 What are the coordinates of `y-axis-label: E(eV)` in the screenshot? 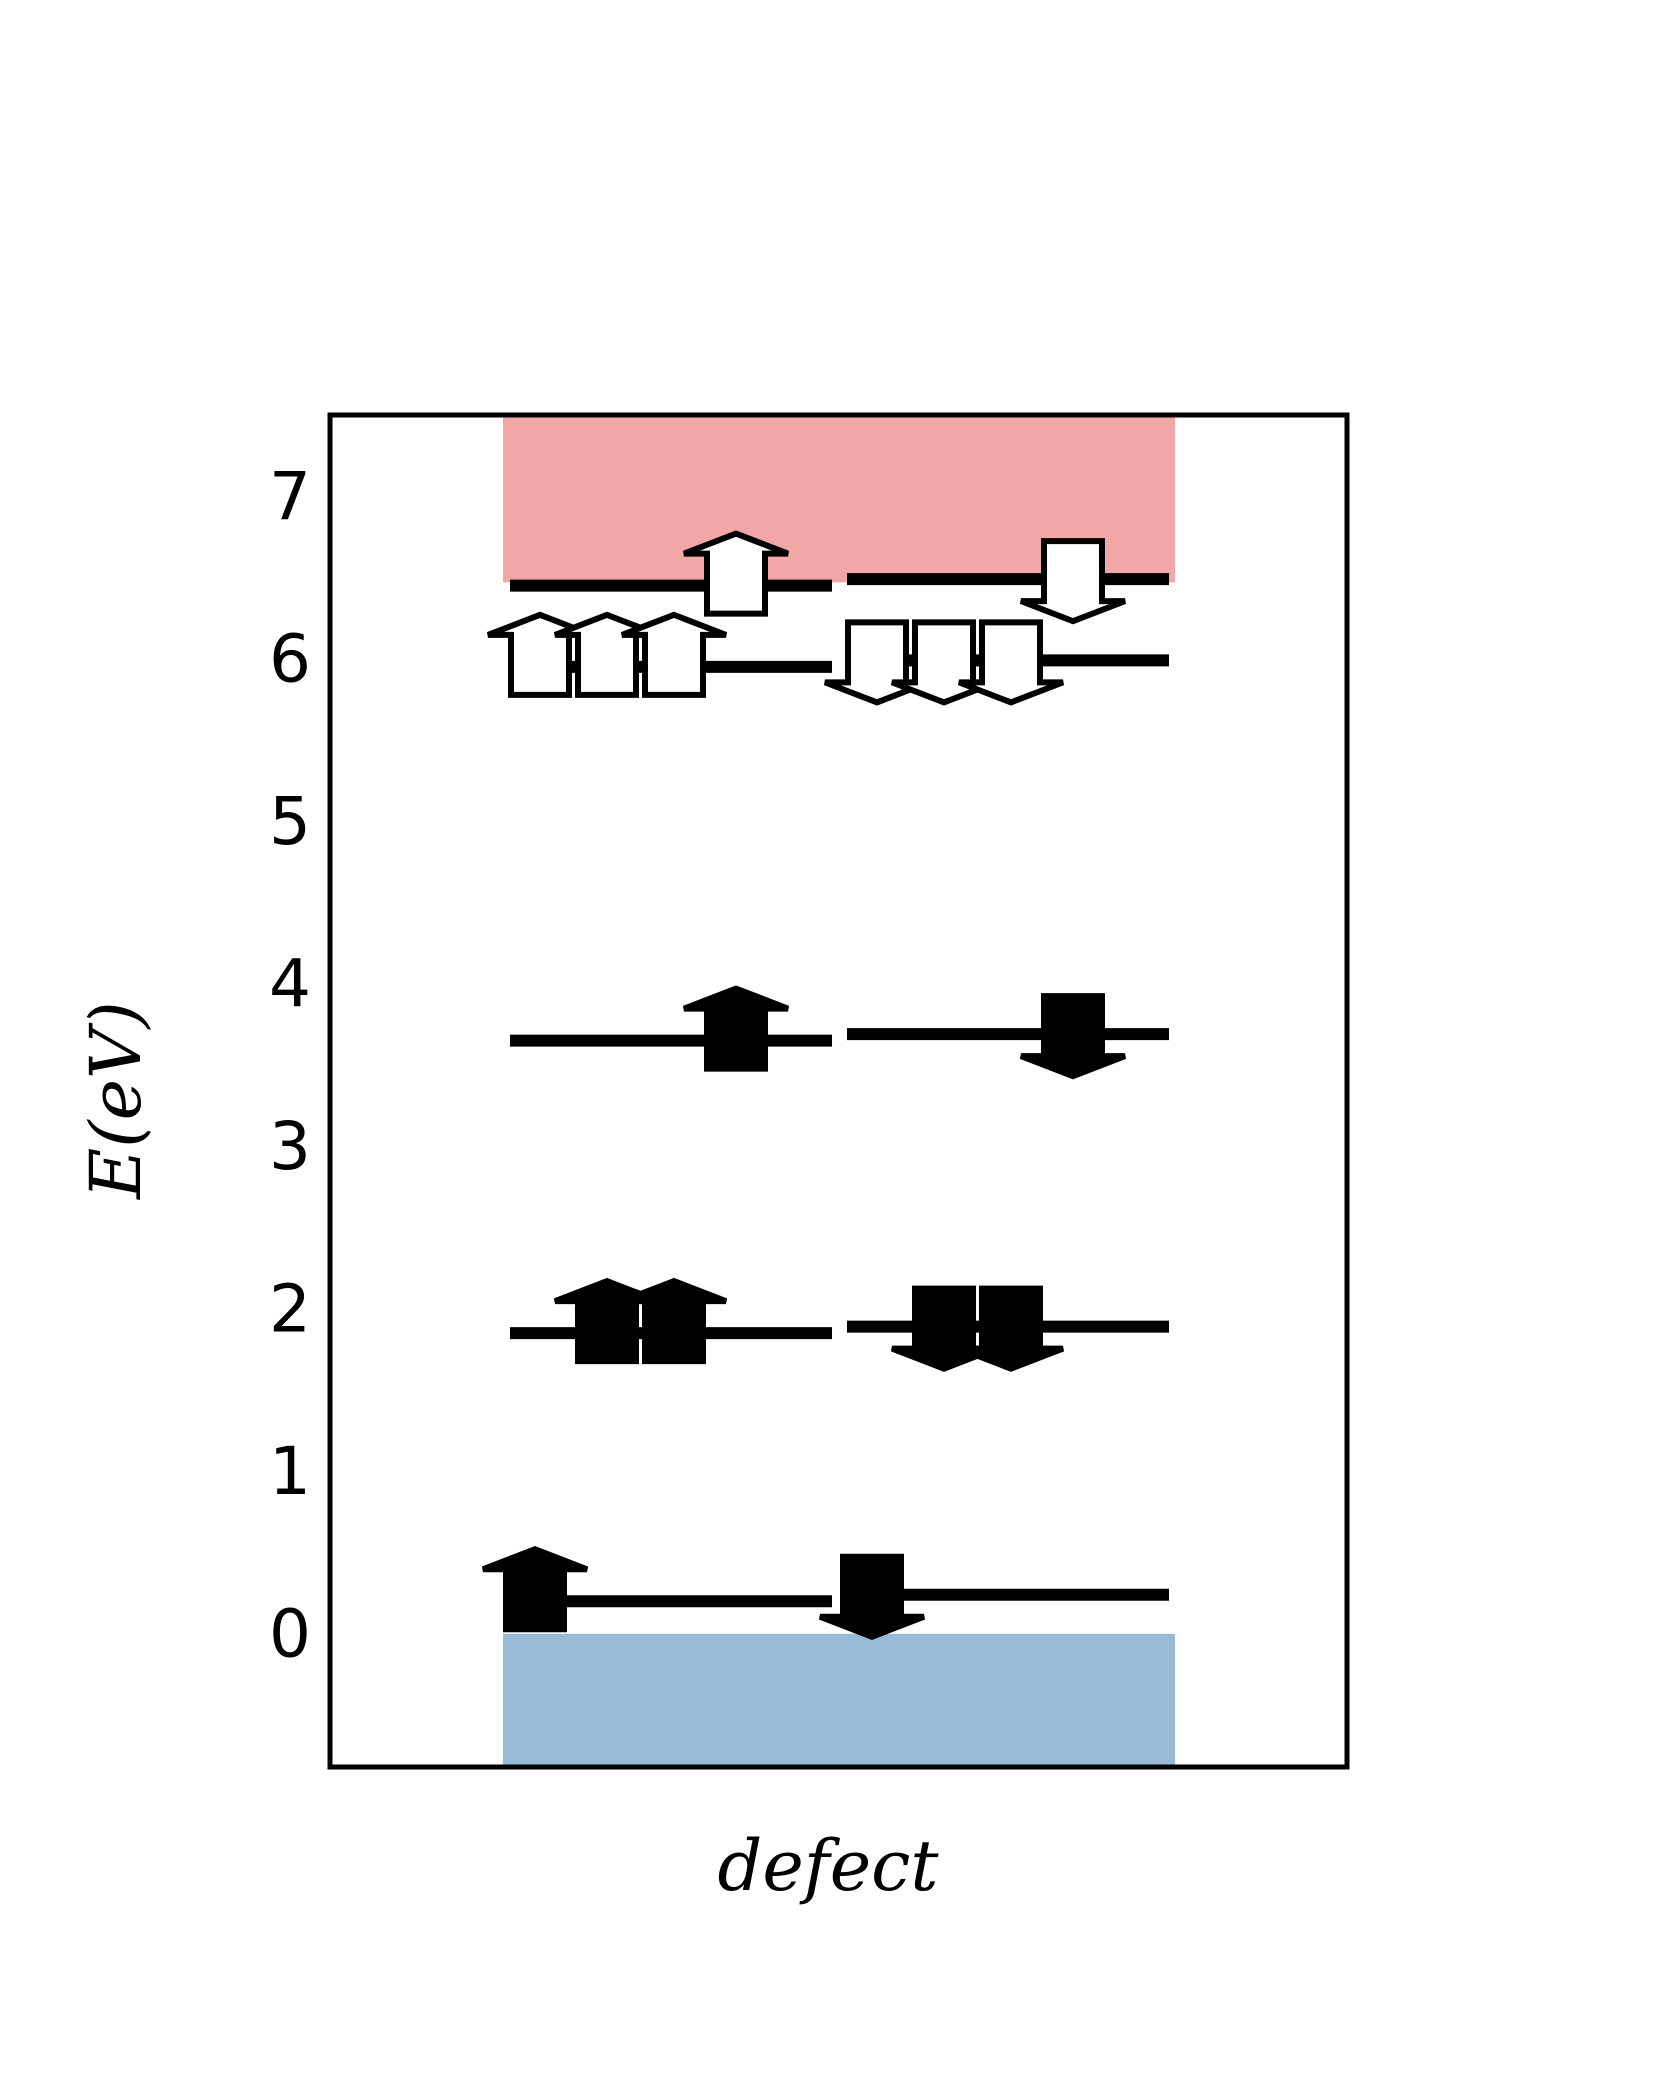 It's located at (116, 1101).